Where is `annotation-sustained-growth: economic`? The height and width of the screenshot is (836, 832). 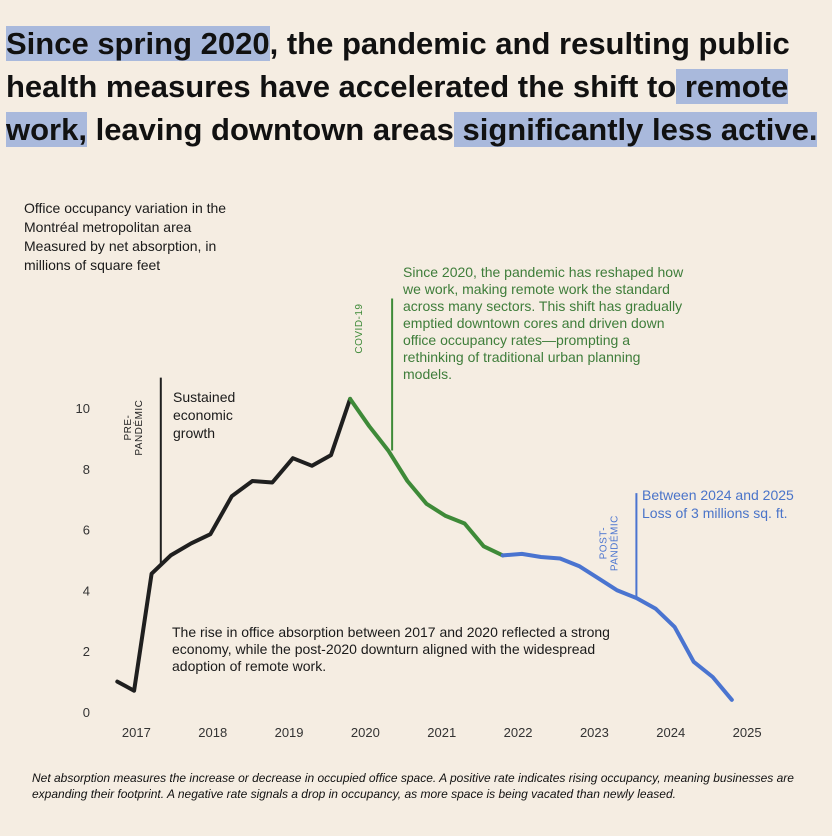 annotation-sustained-growth: economic is located at coordinates (203, 415).